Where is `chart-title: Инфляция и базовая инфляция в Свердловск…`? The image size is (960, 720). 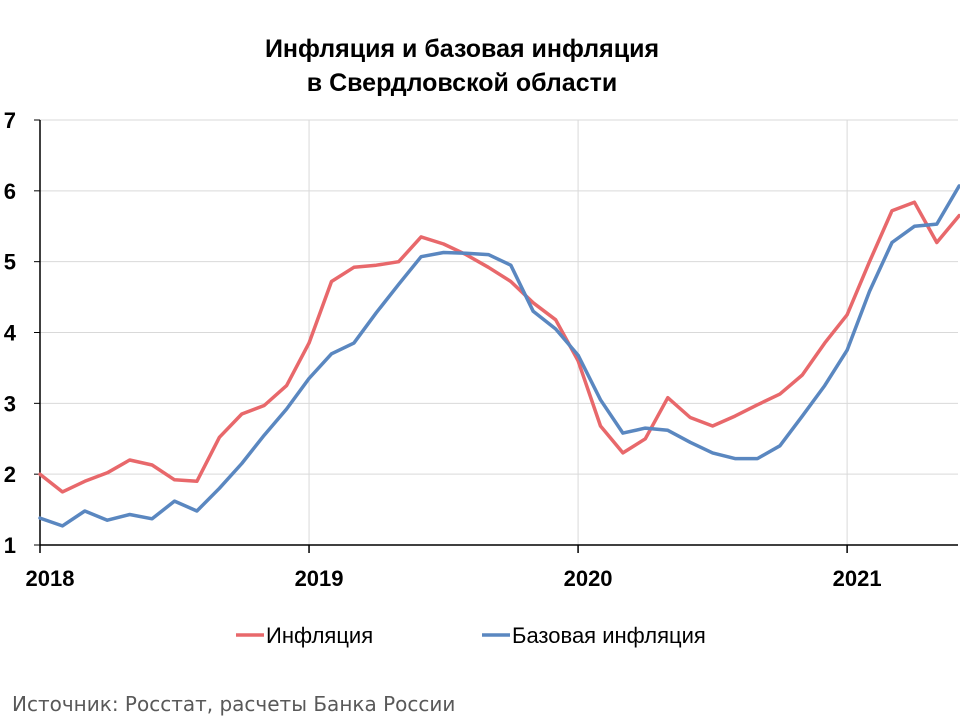 chart-title: Инфляция и базовая инфляция в Свердловск… is located at coordinates (462, 66).